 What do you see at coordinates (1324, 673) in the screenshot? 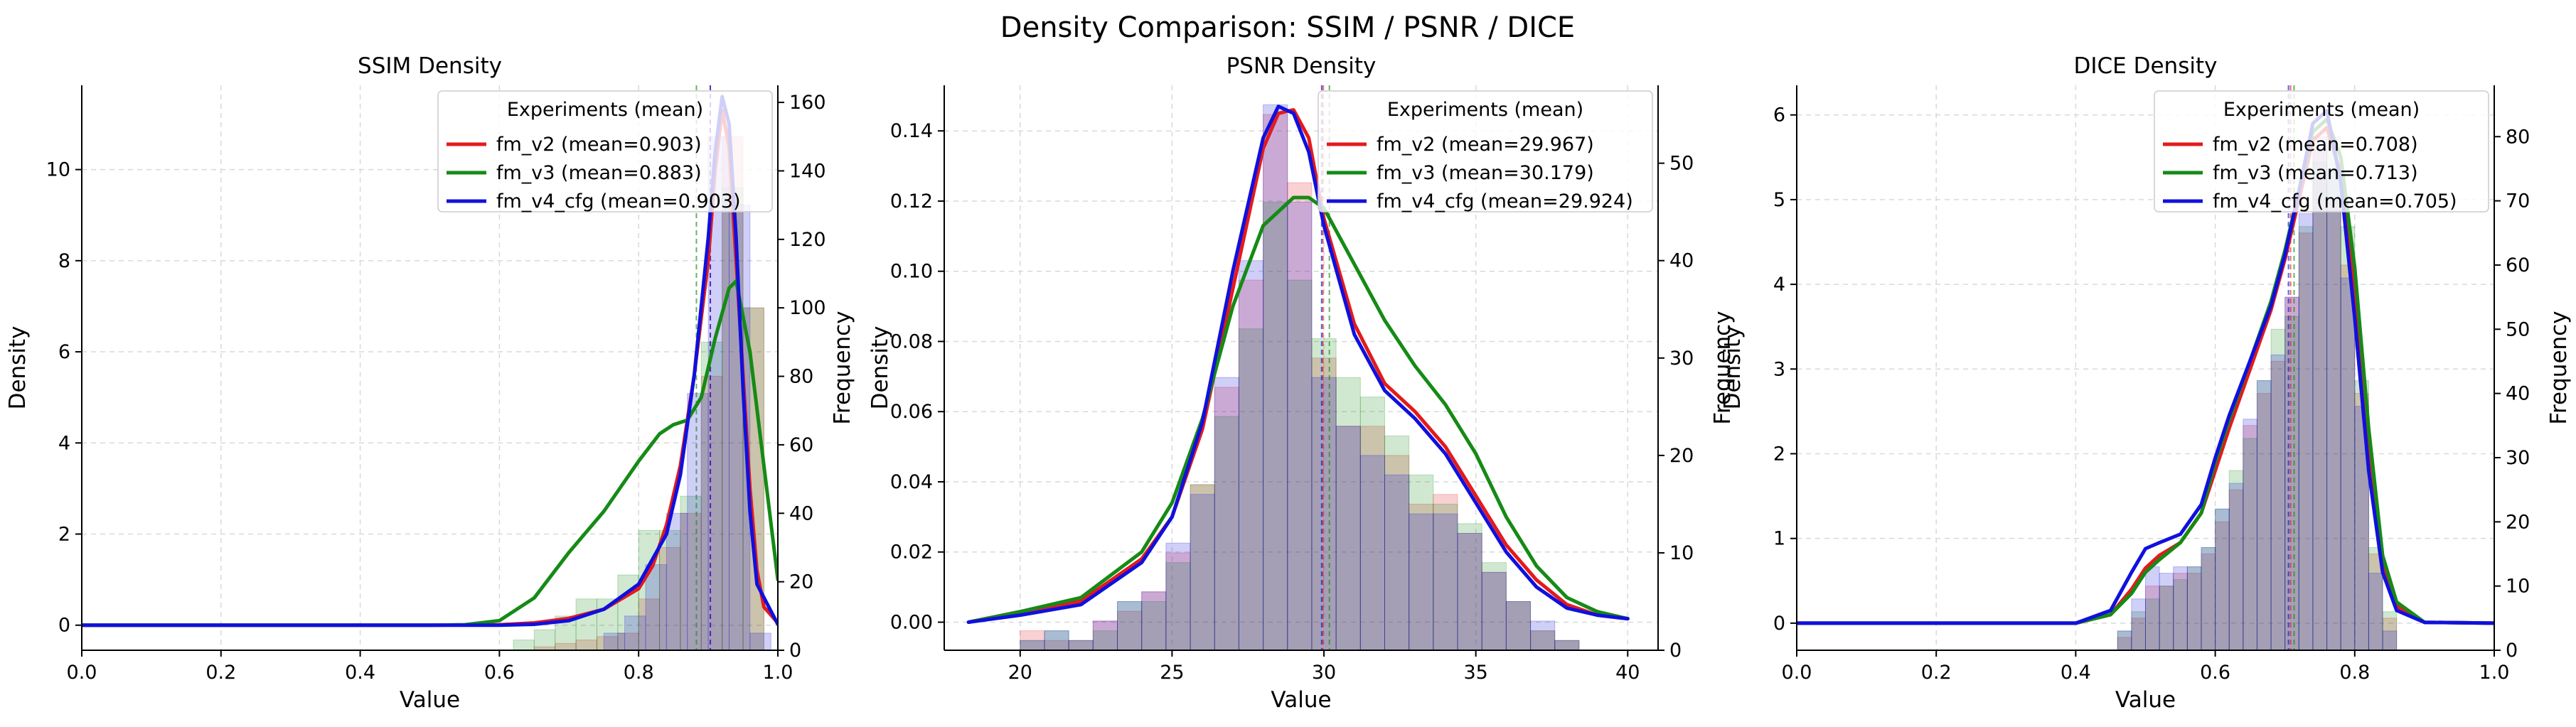
I see `x-tick-label: 30` at bounding box center [1324, 673].